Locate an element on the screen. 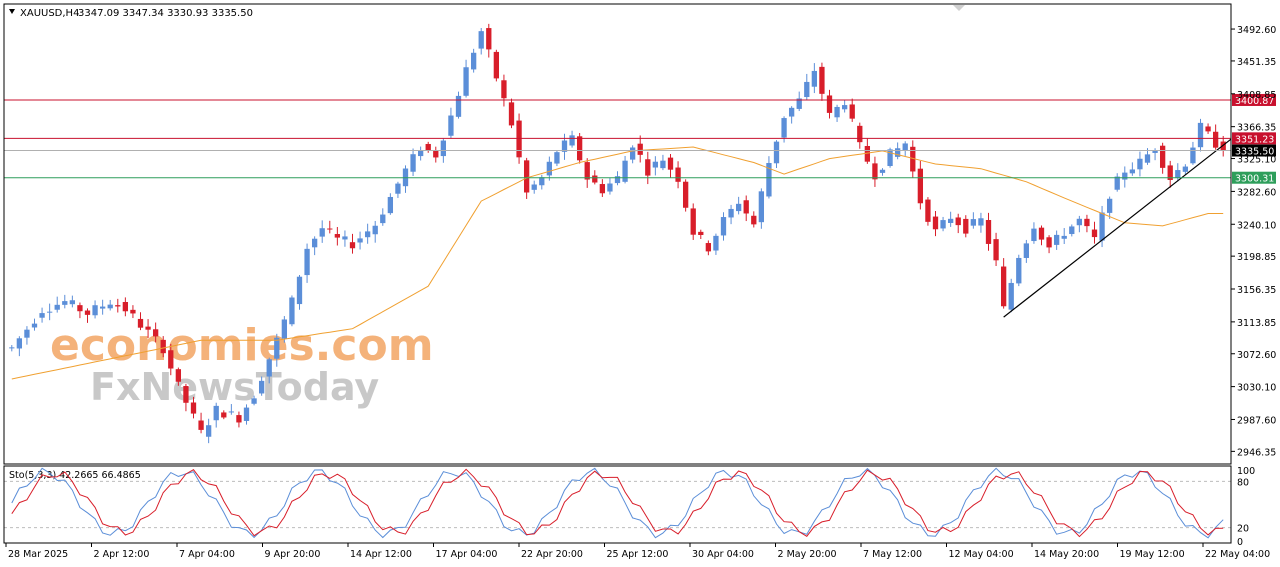 This screenshot has width=1280, height=567. collapse-icon is located at coordinates (12, 11).